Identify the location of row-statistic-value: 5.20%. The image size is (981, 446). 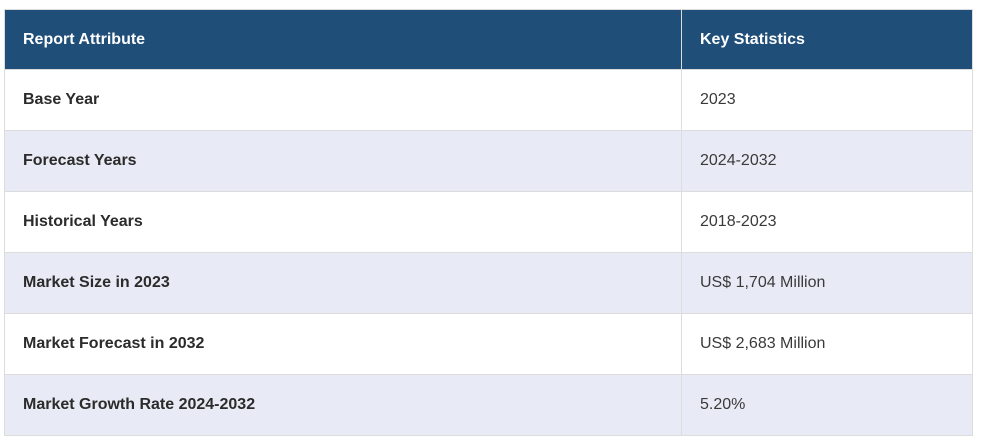
(827, 405).